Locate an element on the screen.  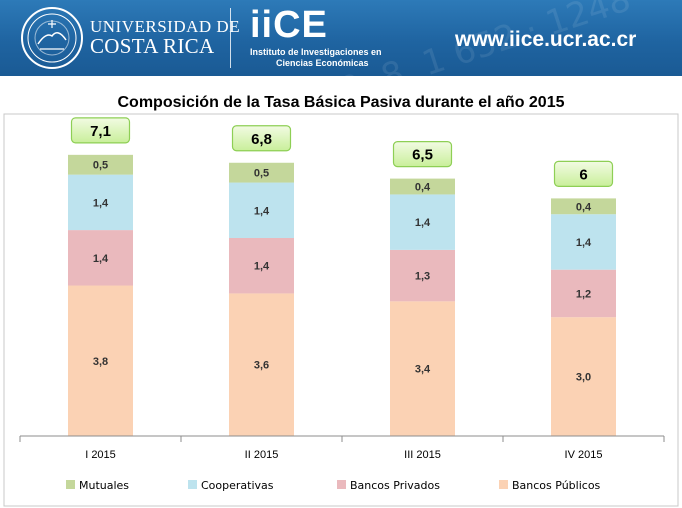
legend-label: Bancos Públicos is located at coordinates (556, 485).